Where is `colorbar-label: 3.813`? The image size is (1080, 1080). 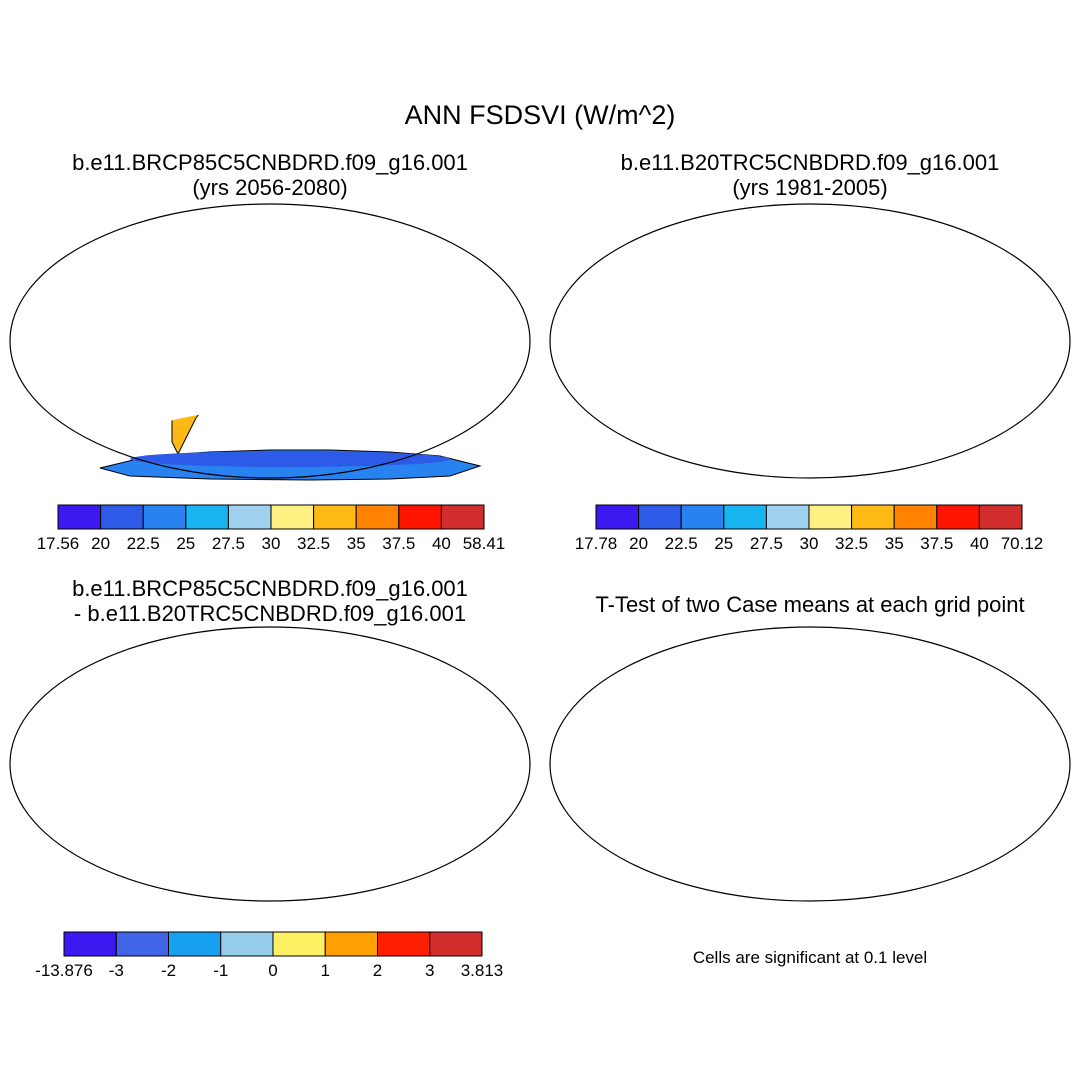
colorbar-label: 3.813 is located at coordinates (482, 970).